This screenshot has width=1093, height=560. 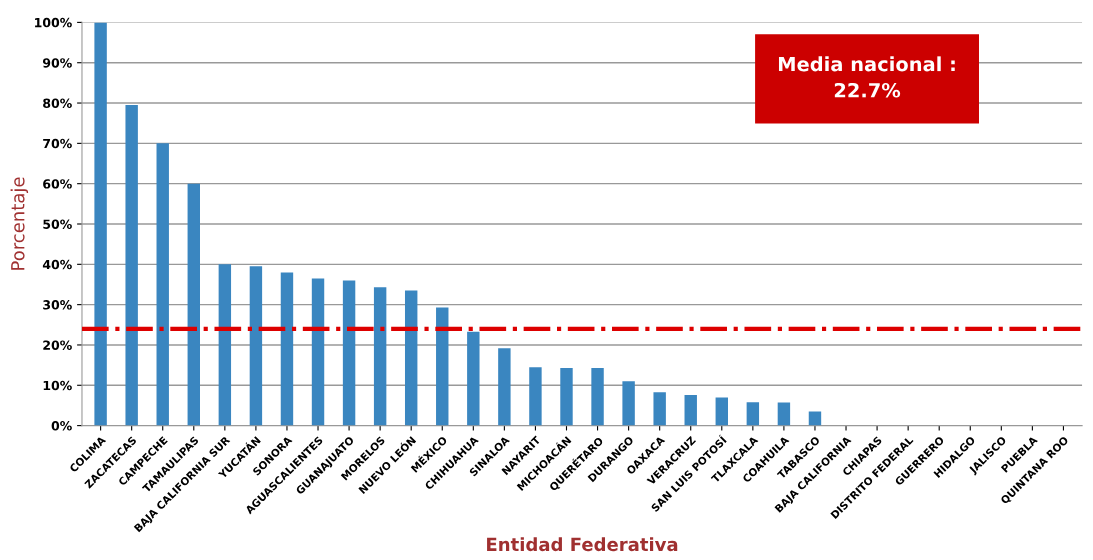 What do you see at coordinates (57, 103) in the screenshot?
I see `y-tick-label: 80%` at bounding box center [57, 103].